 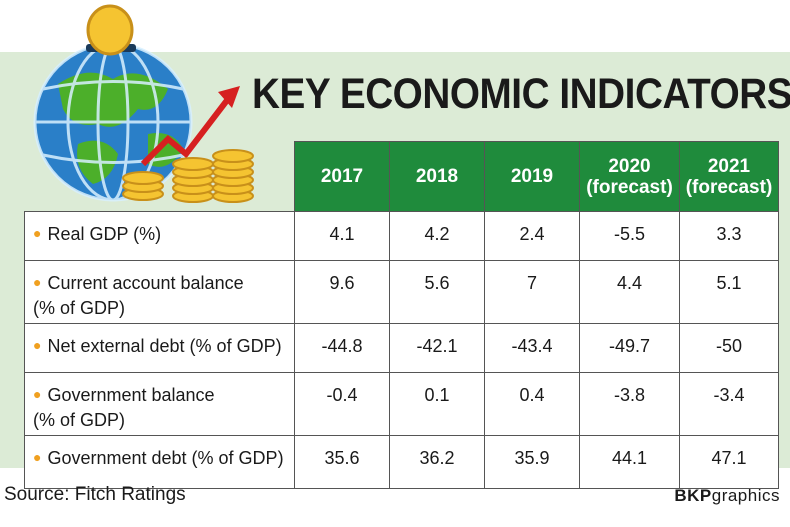 What do you see at coordinates (629, 236) in the screenshot?
I see `cell-value: -5.5` at bounding box center [629, 236].